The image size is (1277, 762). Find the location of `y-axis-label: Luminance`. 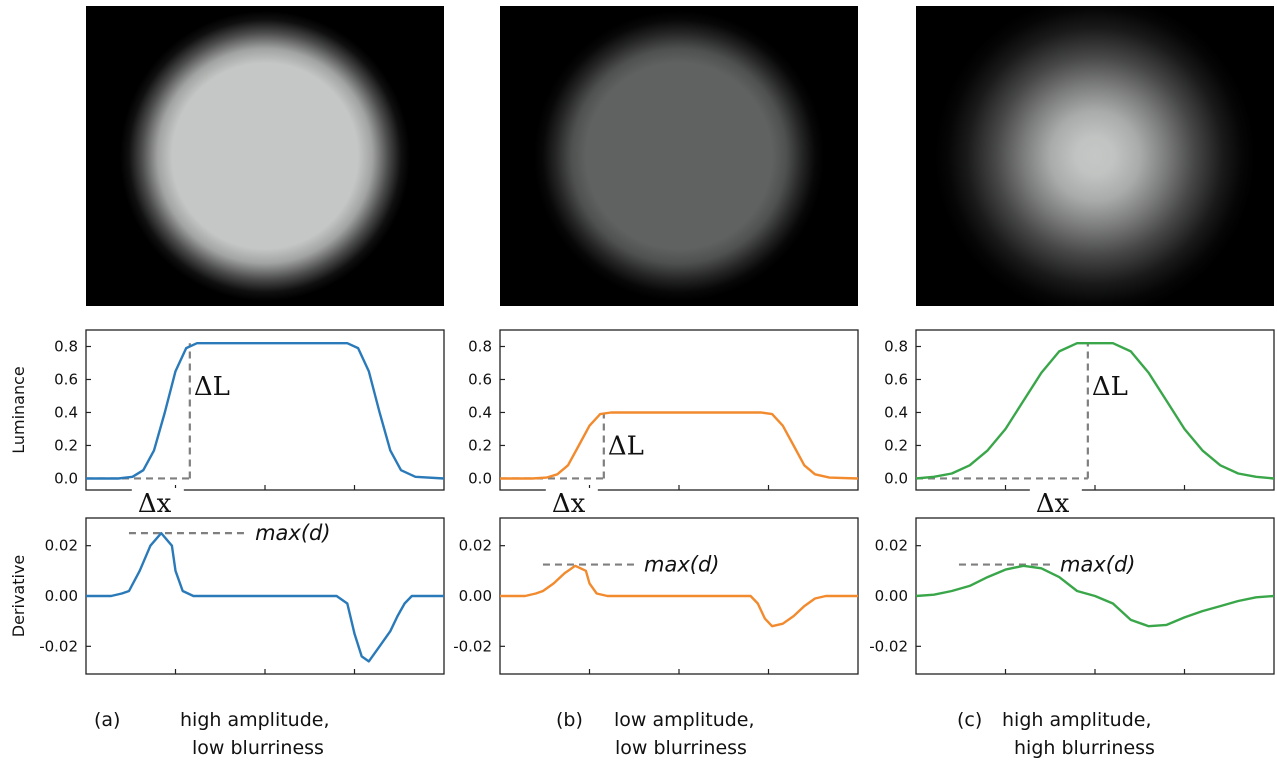

y-axis-label: Luminance is located at coordinates (18, 410).